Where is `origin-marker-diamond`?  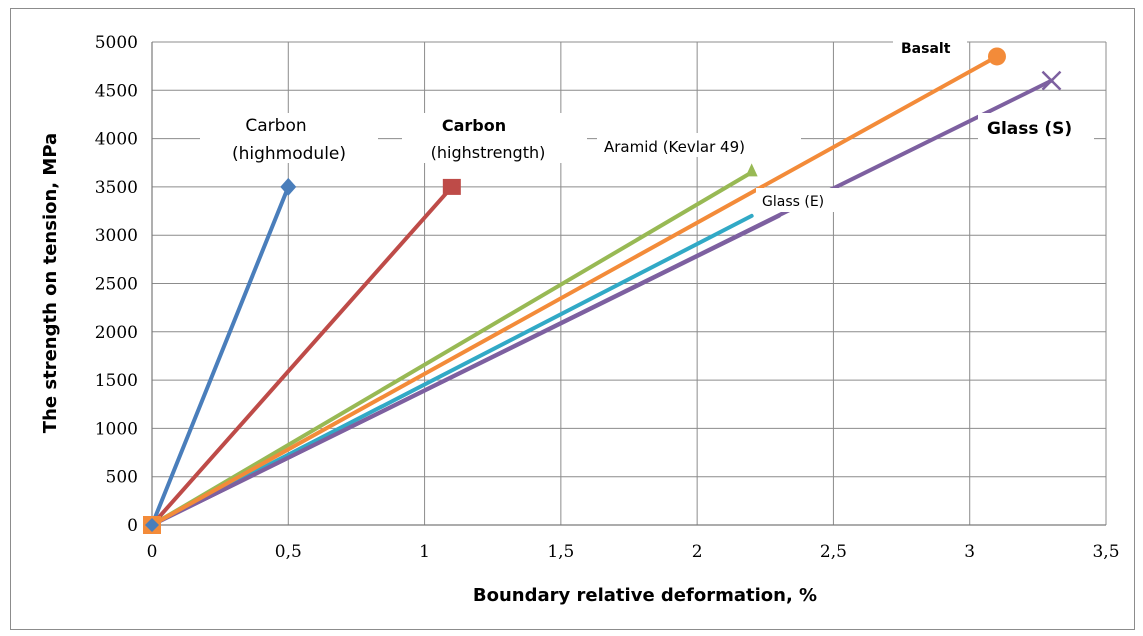 origin-marker-diamond is located at coordinates (152, 525).